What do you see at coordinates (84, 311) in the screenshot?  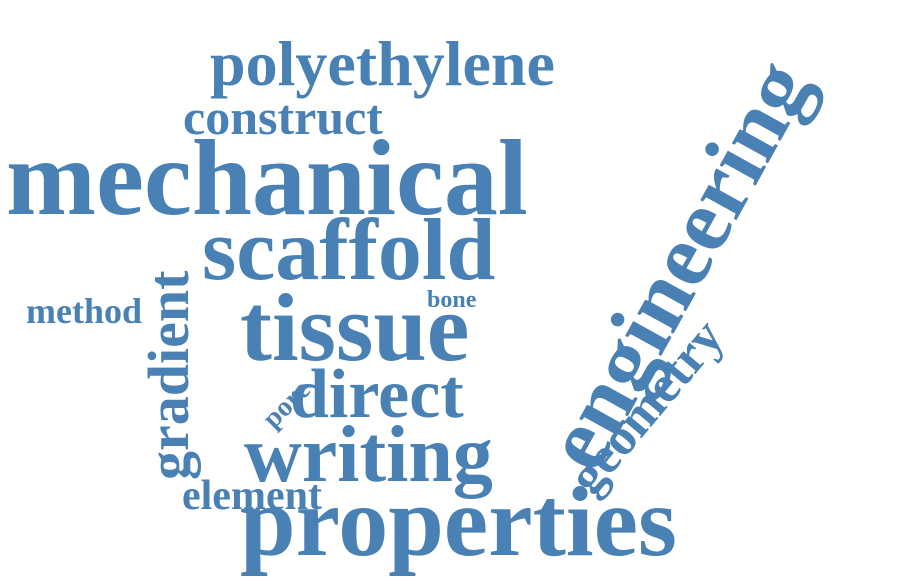 I see `word-method: method` at bounding box center [84, 311].